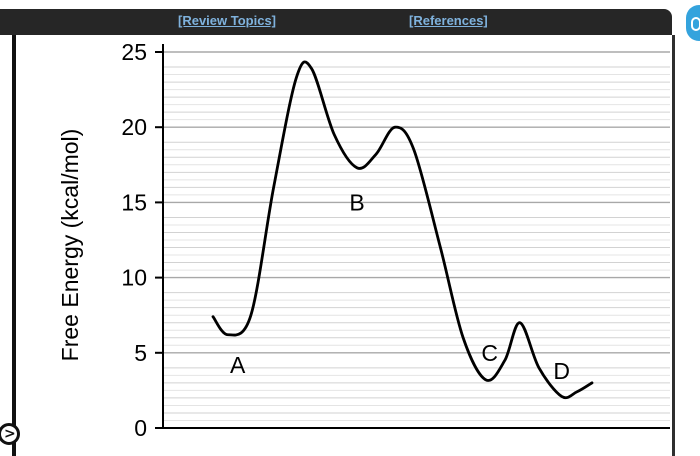 The image size is (700, 456). Describe the element at coordinates (227, 20) in the screenshot. I see `review-topics-link: [Review Topics]` at that location.